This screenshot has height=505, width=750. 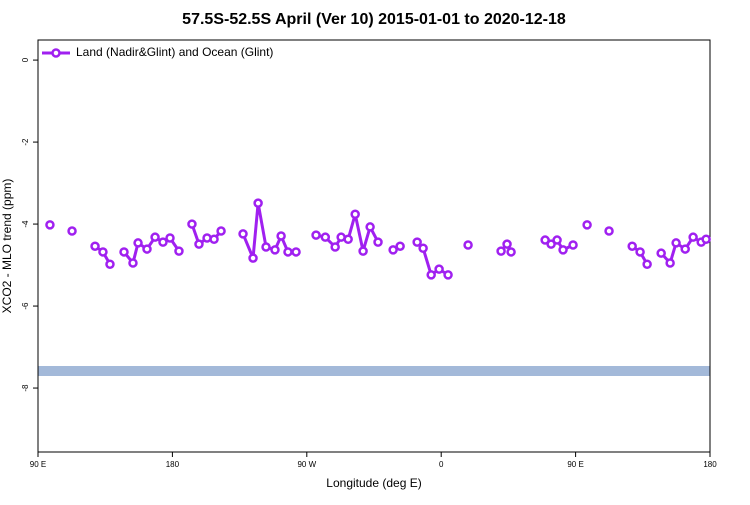 What do you see at coordinates (56, 53) in the screenshot?
I see `legend-marker` at bounding box center [56, 53].